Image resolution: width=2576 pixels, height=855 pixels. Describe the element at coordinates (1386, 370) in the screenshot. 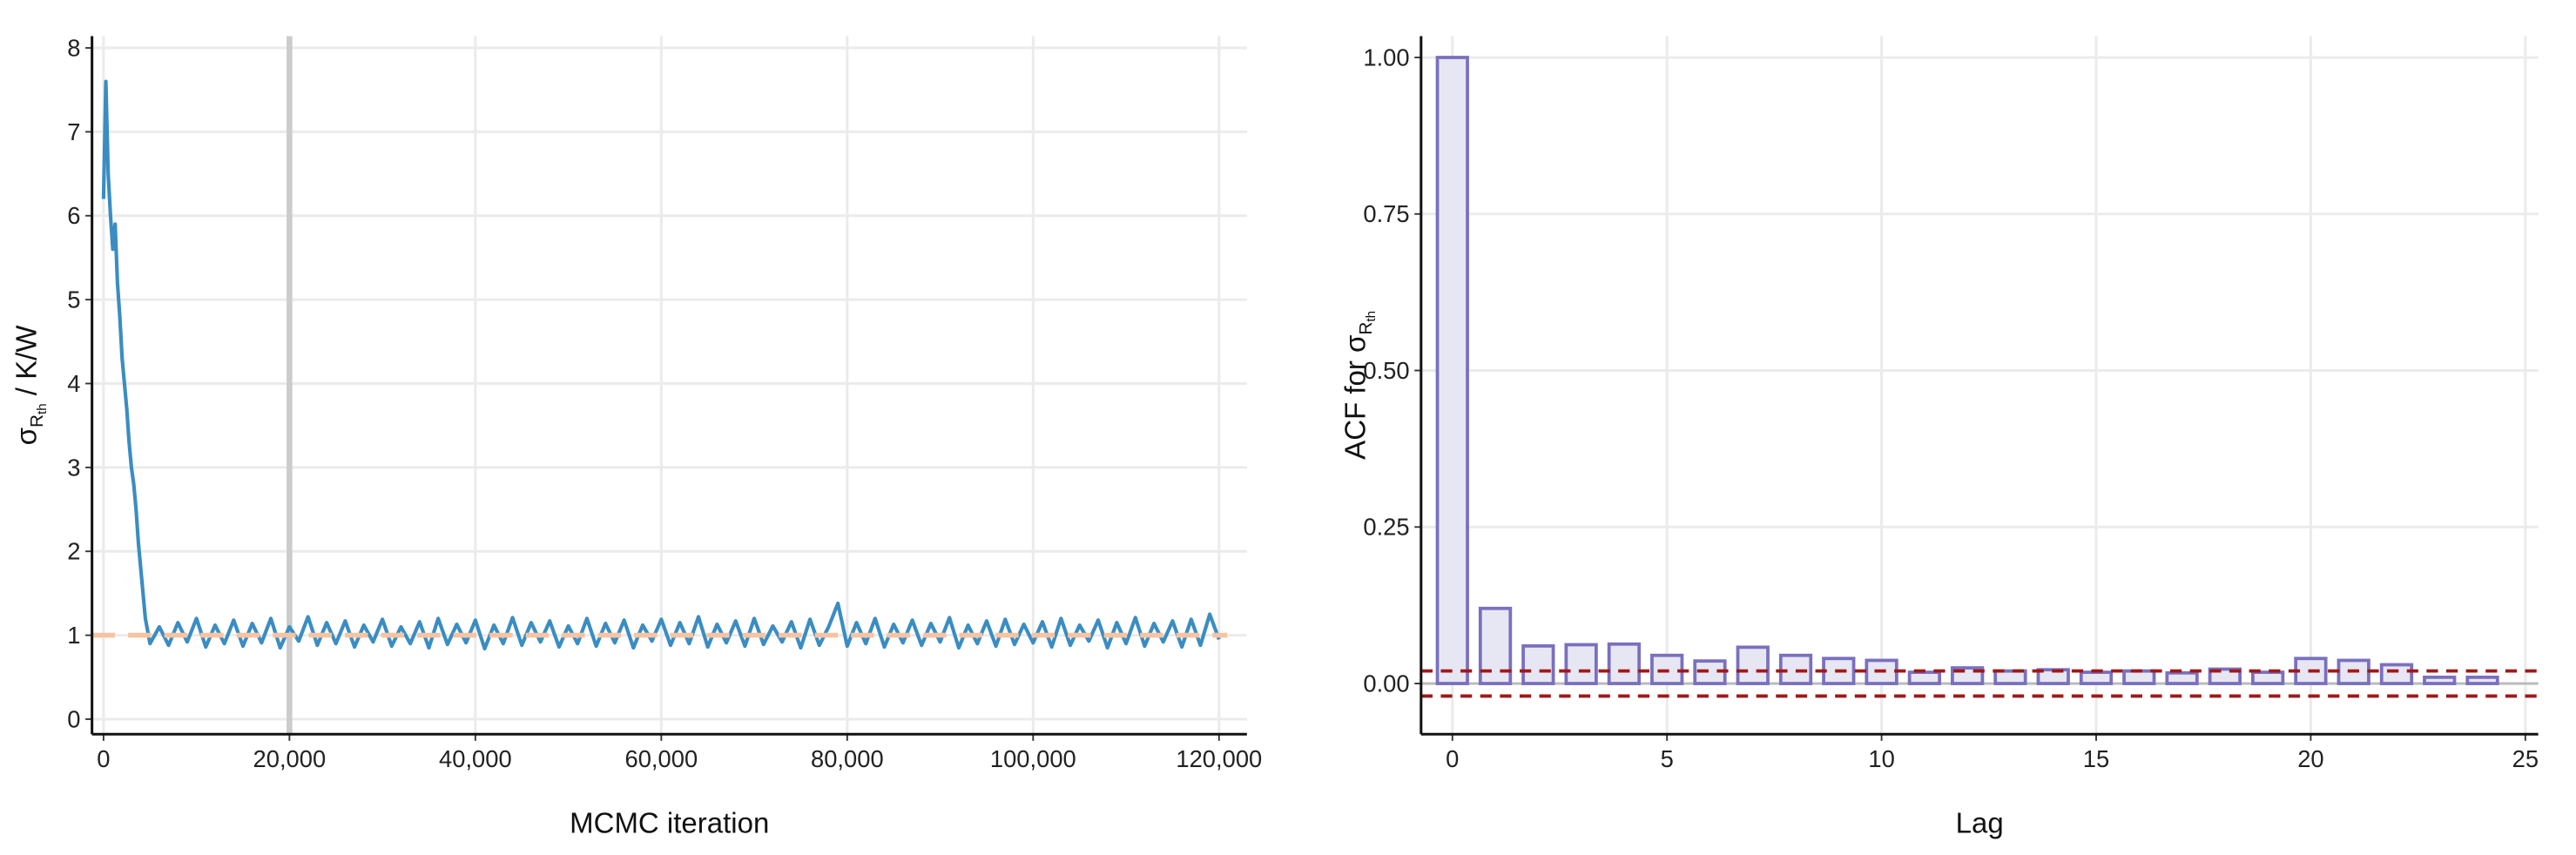

I see `y-tick-label: 0.50` at that location.